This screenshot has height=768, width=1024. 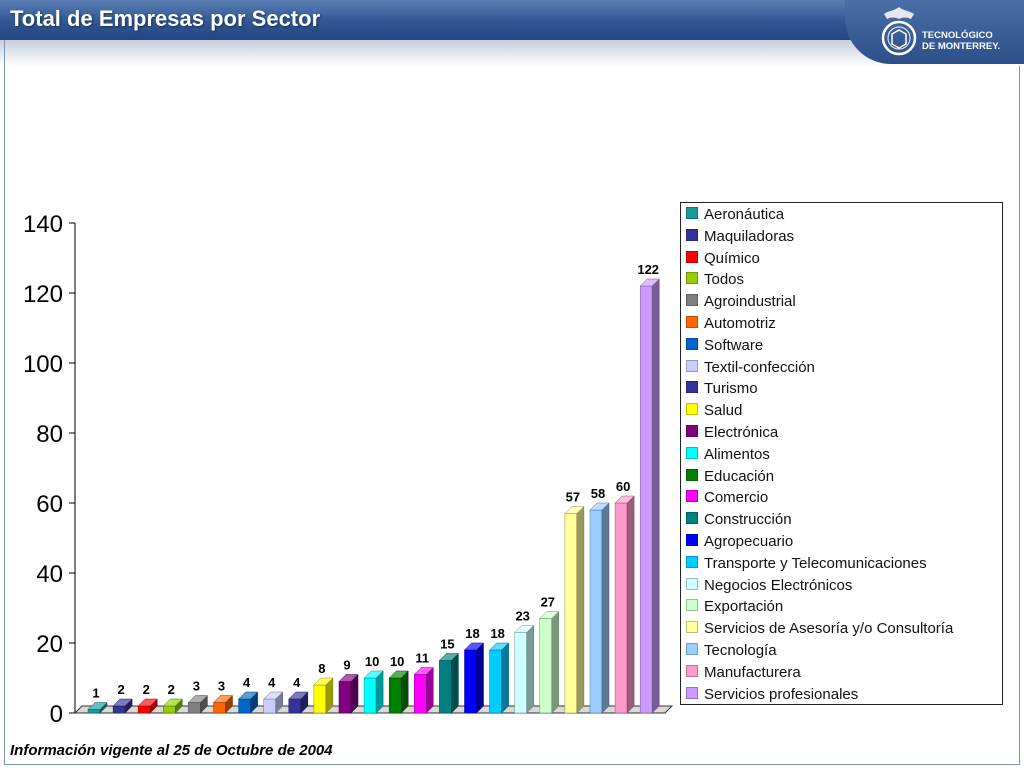 What do you see at coordinates (957, 35) in the screenshot?
I see `logo-line-1: TECNOLÓGICO` at bounding box center [957, 35].